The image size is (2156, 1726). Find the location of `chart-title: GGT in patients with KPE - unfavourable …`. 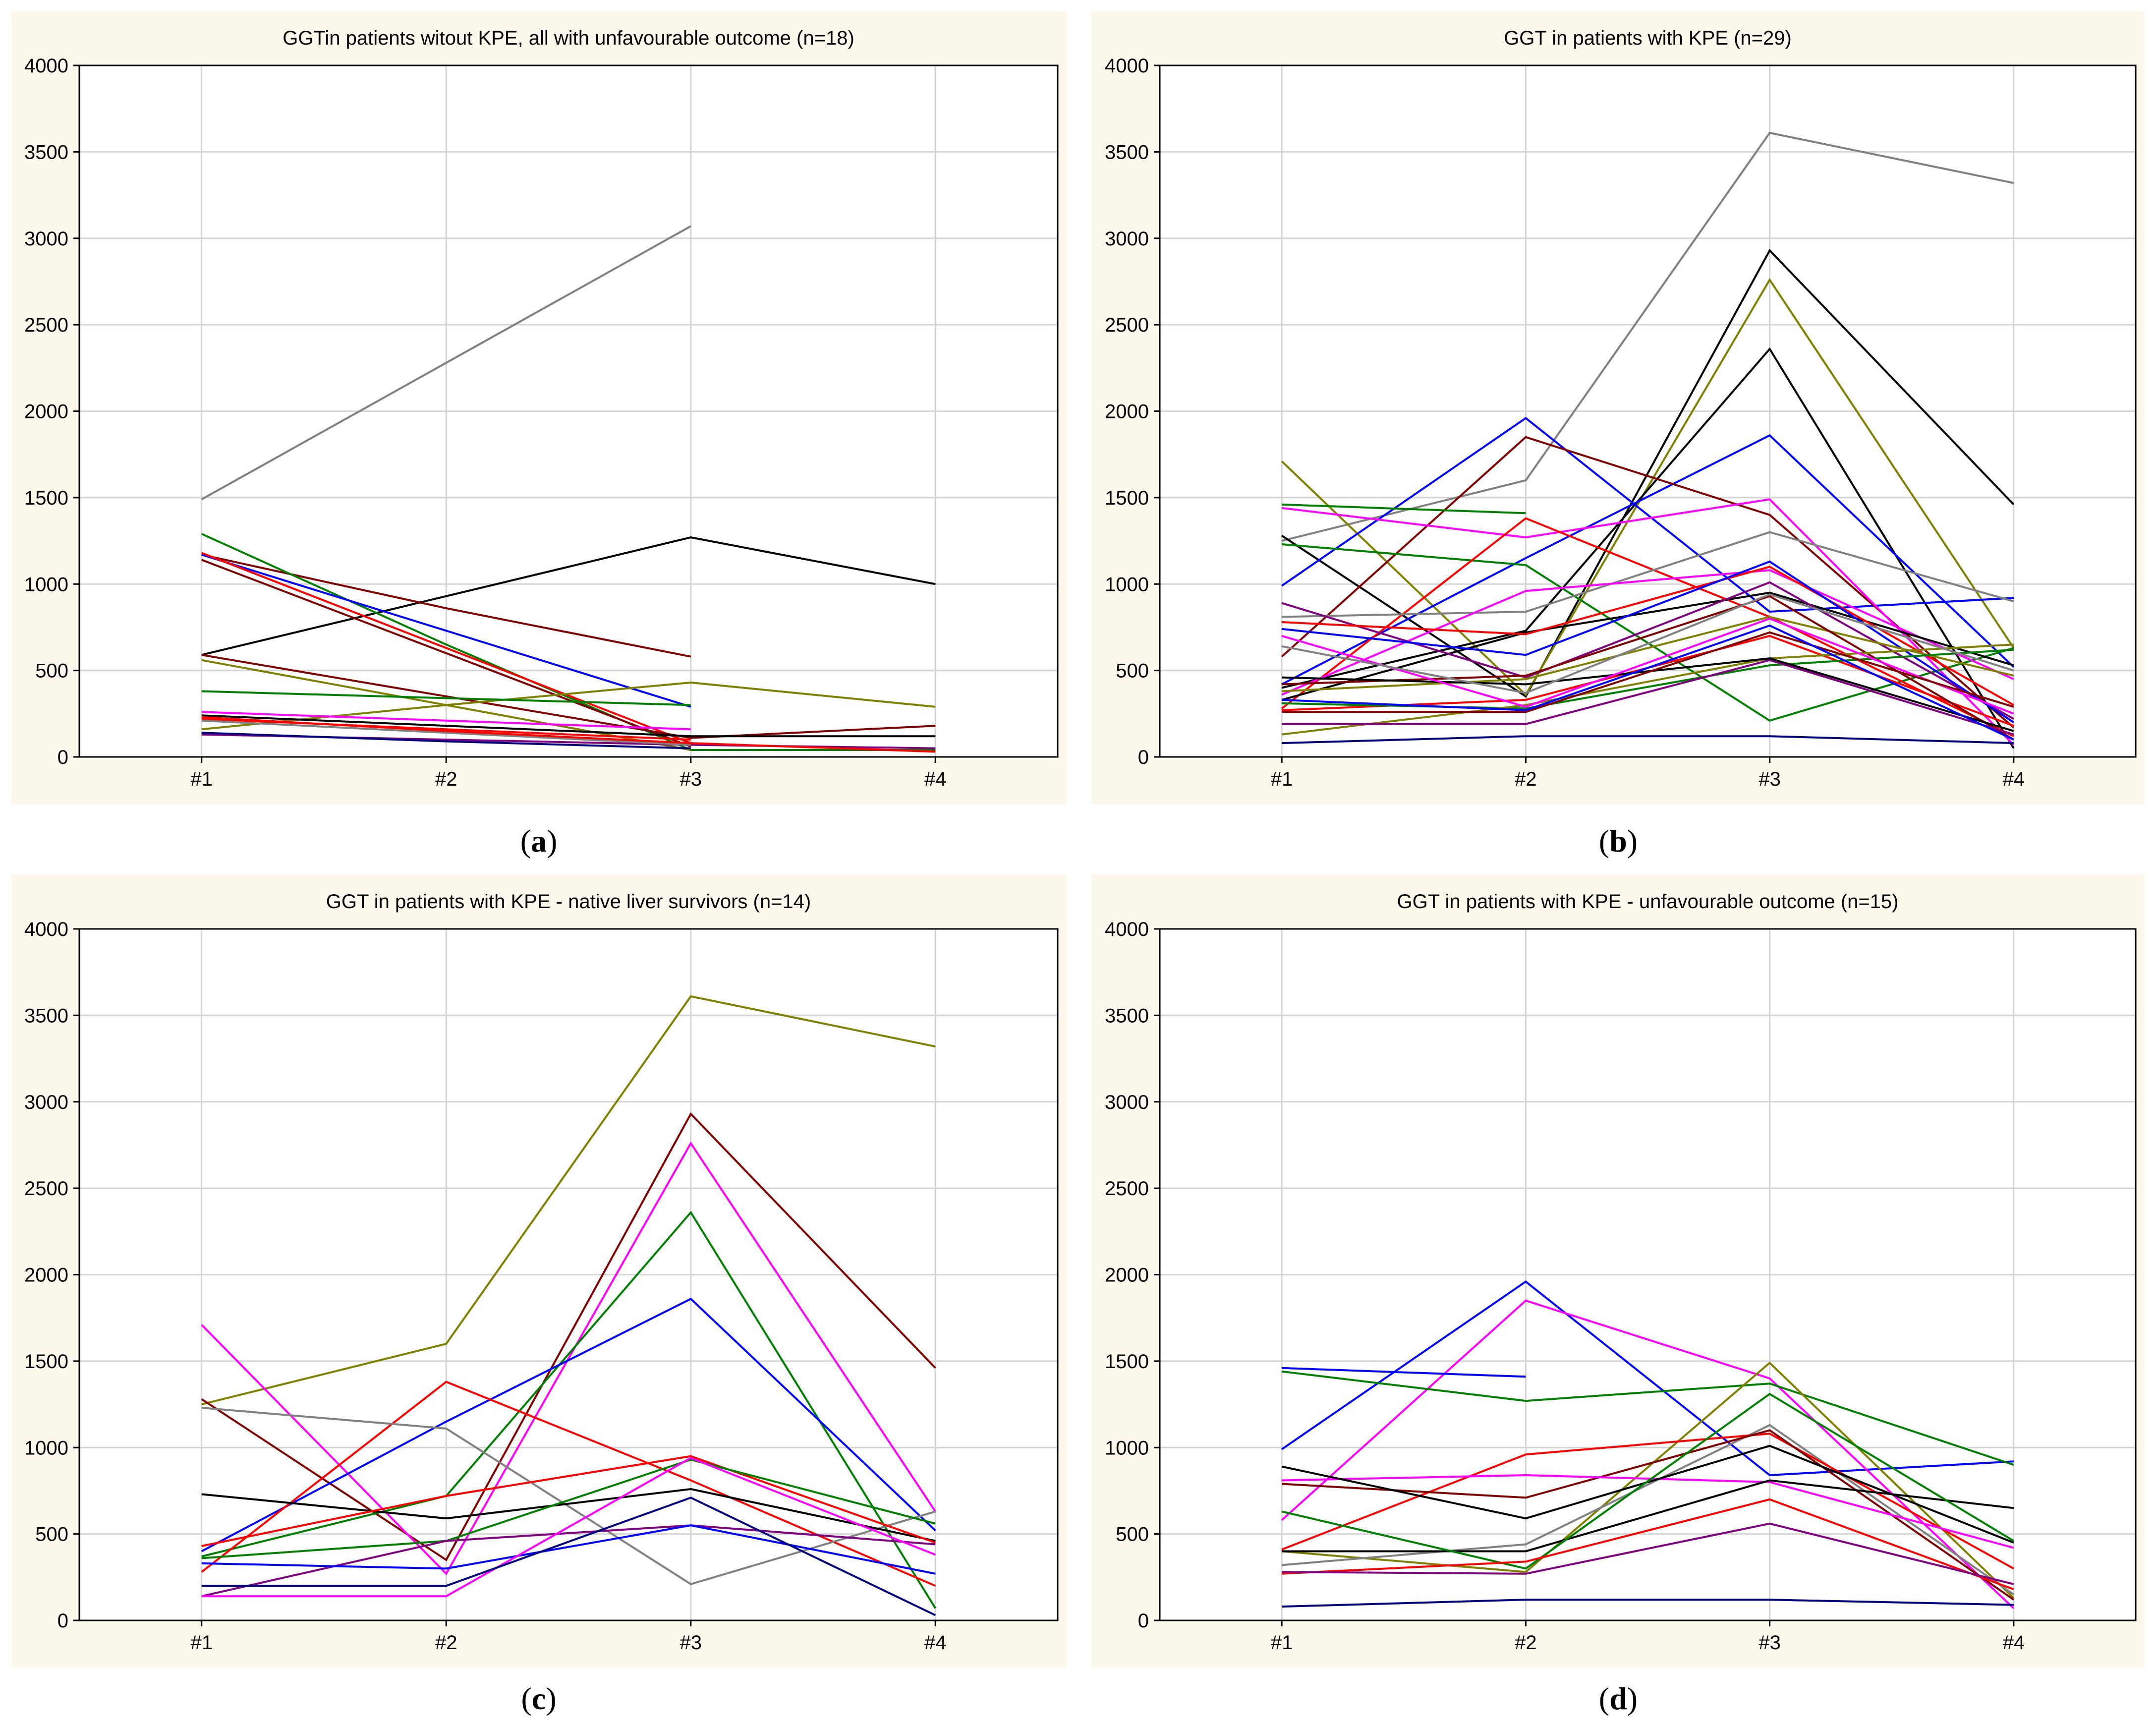

chart-title: GGT in patients with KPE - unfavourable … is located at coordinates (1647, 902).